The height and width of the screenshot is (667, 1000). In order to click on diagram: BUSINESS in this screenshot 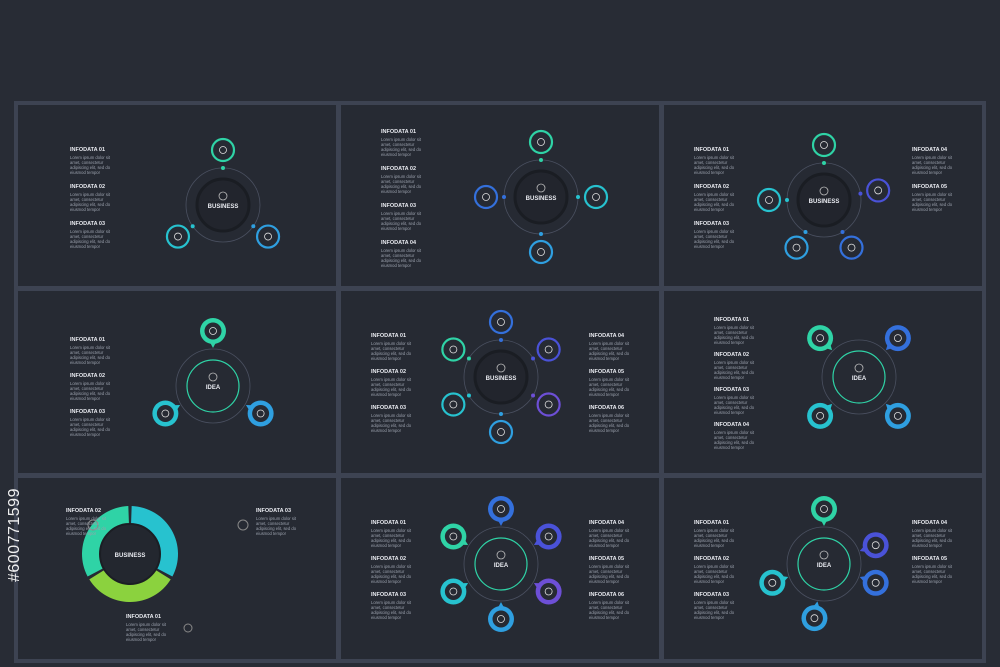, I will do `click(823, 196)`.